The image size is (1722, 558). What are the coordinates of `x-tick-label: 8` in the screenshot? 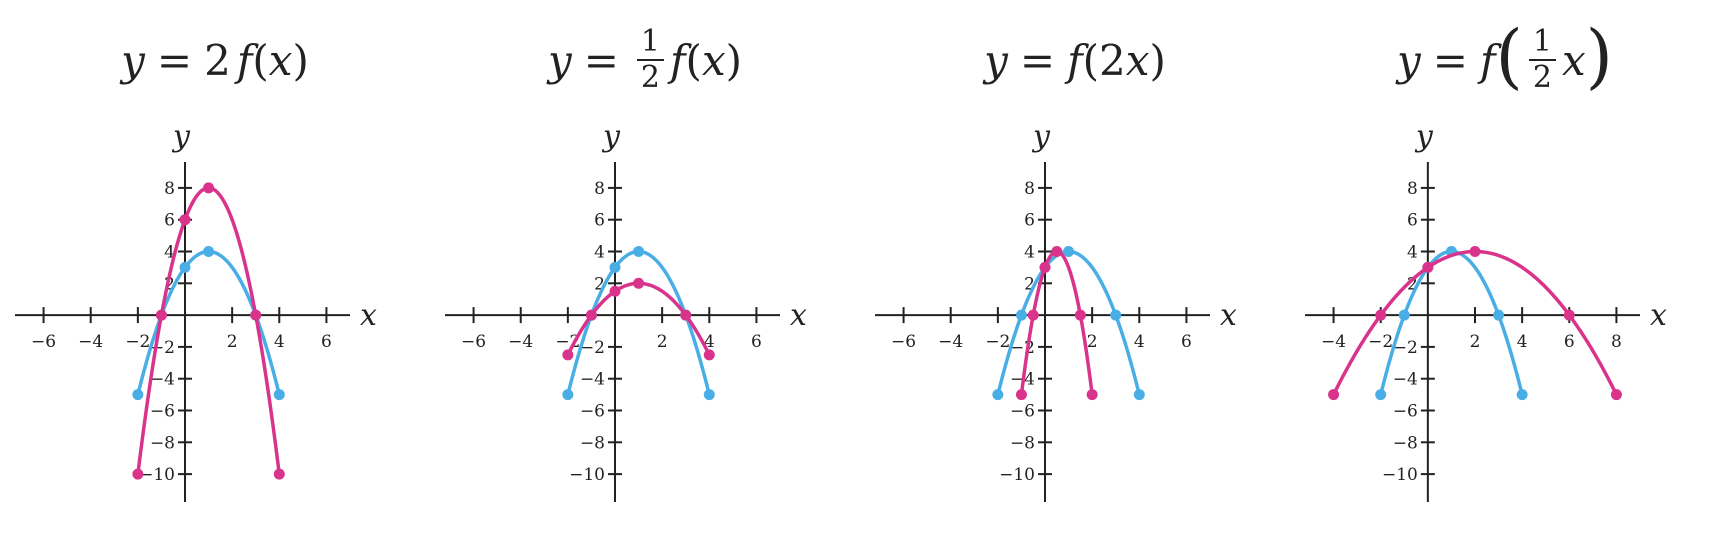 It's located at (1616, 342).